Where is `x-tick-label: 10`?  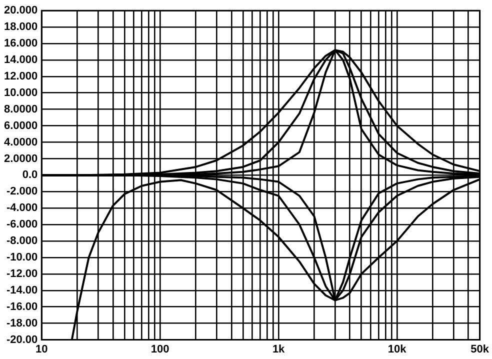 x-tick-label: 10 is located at coordinates (42, 349).